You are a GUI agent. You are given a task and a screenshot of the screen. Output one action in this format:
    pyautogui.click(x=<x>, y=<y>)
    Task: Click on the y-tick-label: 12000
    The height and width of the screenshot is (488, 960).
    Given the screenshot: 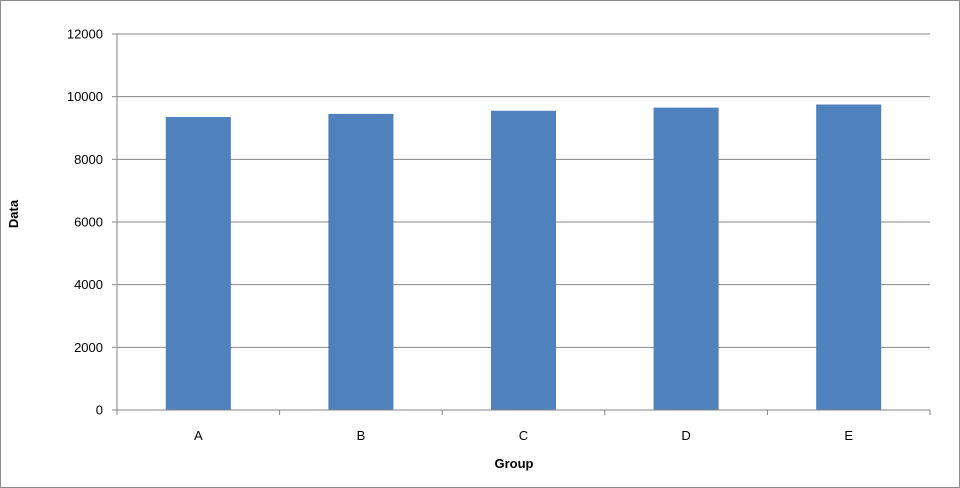 What is the action you would take?
    pyautogui.click(x=85, y=34)
    